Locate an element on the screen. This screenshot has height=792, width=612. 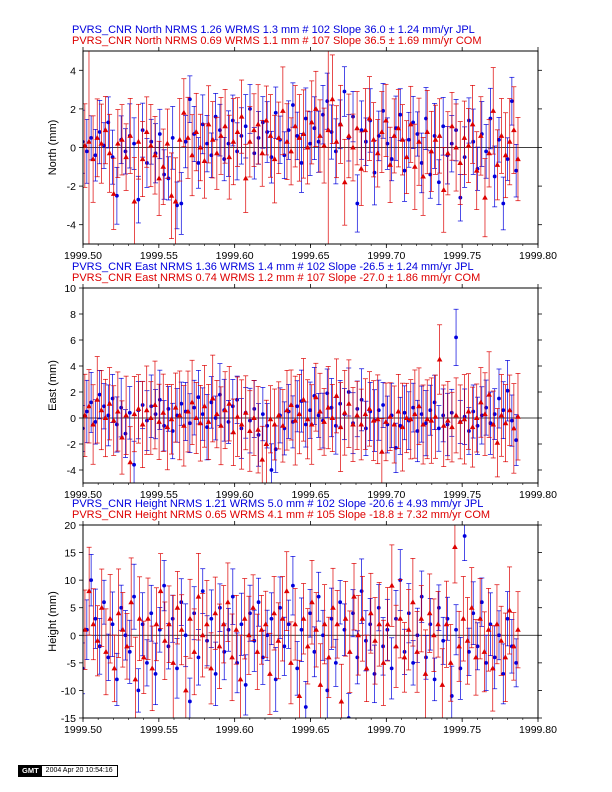
gmt-timestamp: GMT 2004 Apr 20 10:54:16 is located at coordinates (68, 771).